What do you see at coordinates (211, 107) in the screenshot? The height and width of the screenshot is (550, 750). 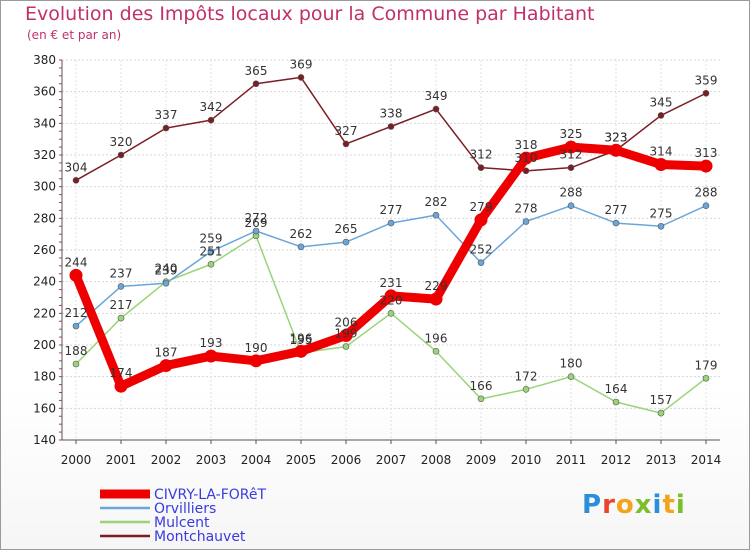 I see `data-label: 342` at bounding box center [211, 107].